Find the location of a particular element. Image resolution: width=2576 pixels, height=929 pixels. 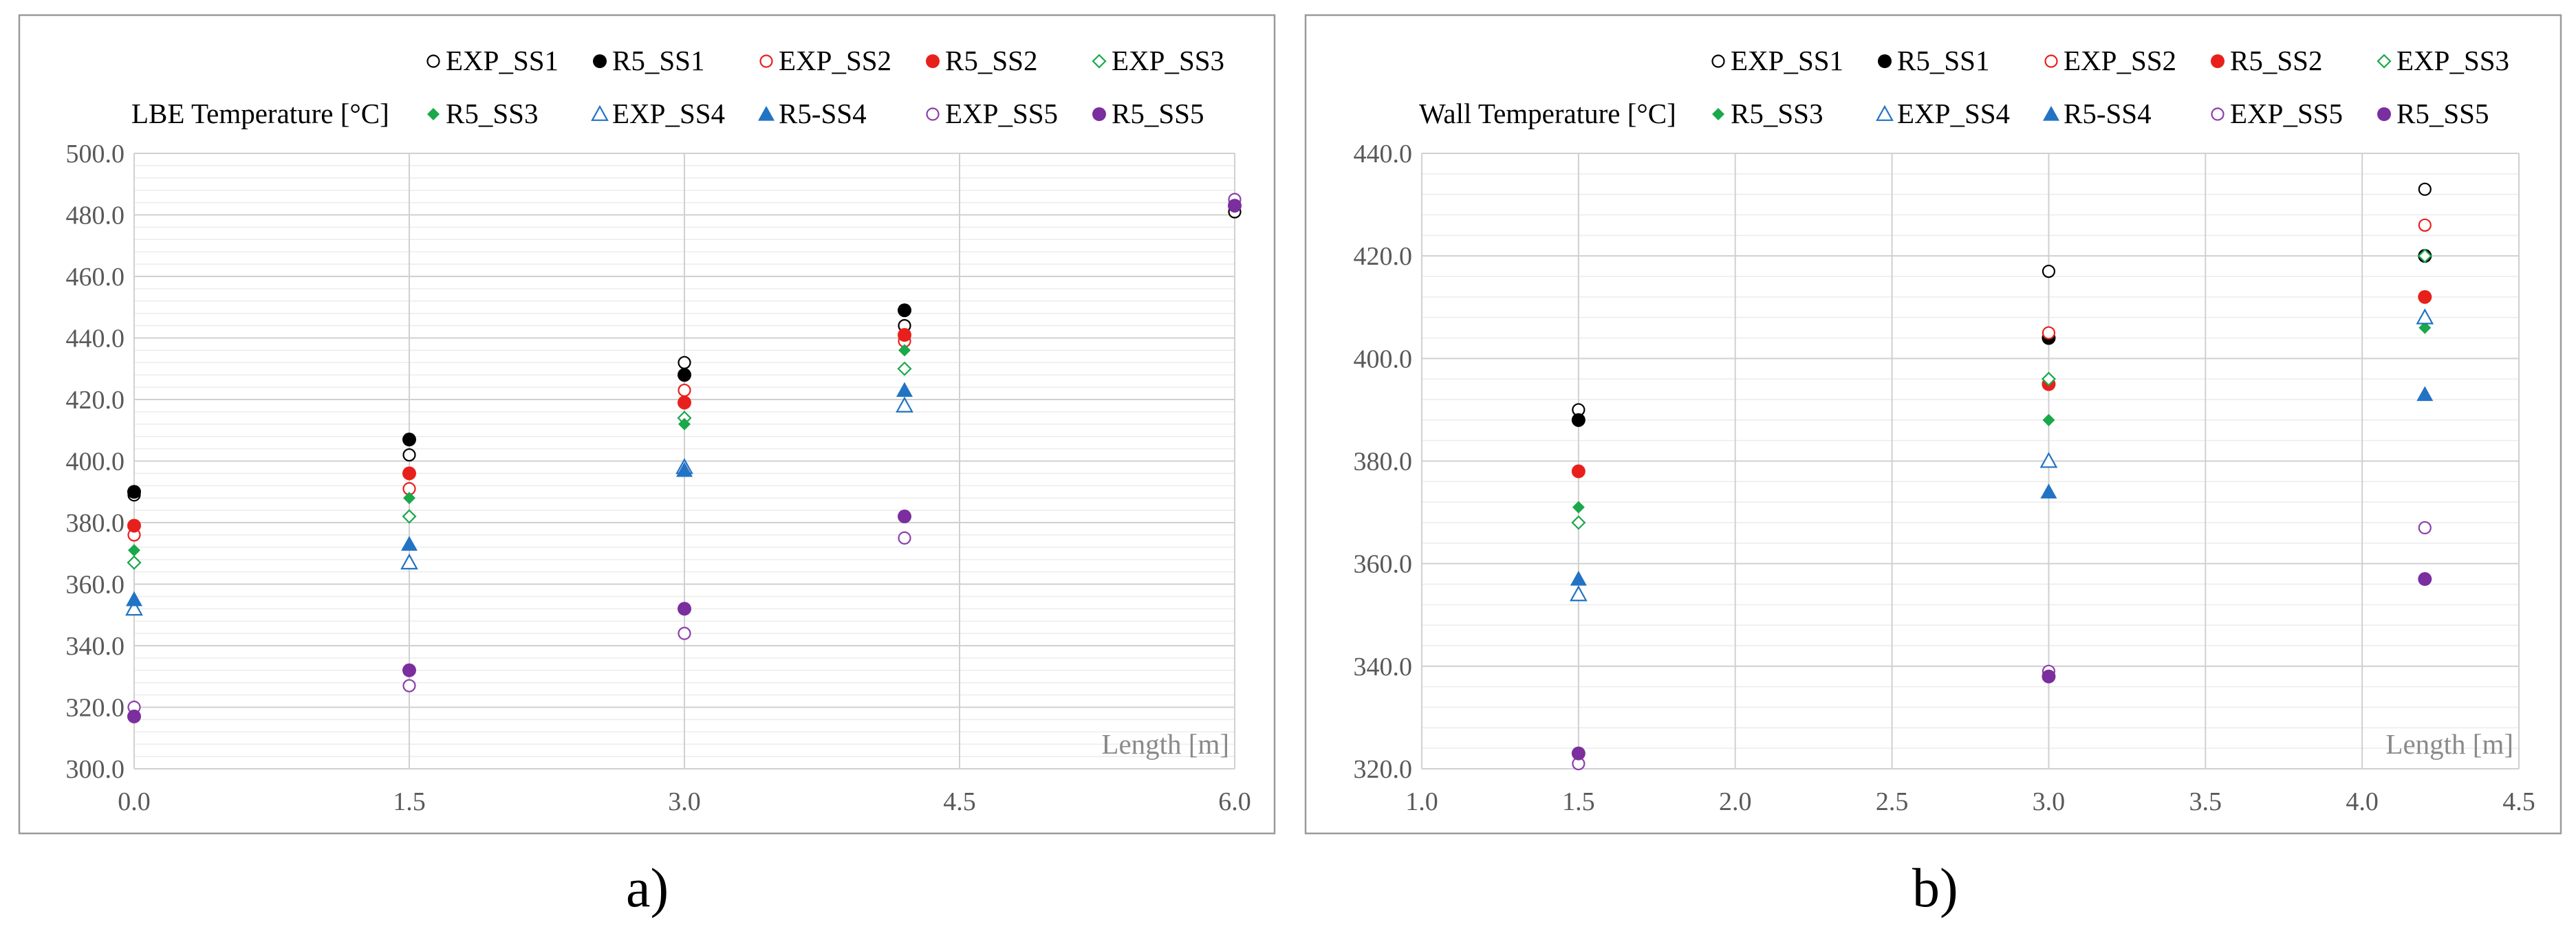

figure-caption: a) is located at coordinates (647, 888).